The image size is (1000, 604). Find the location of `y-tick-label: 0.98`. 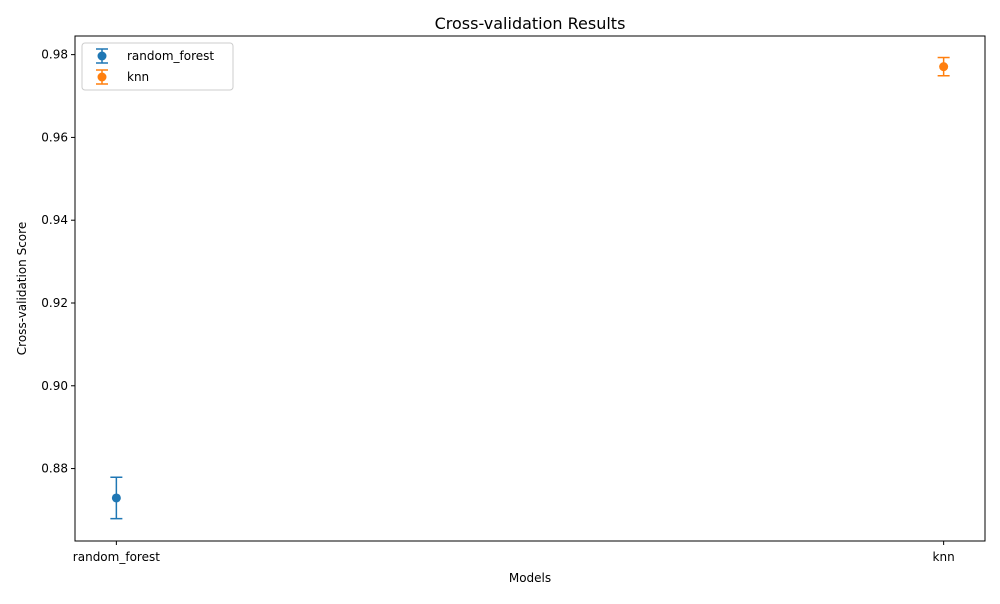

y-tick-label: 0.98 is located at coordinates (54, 55).